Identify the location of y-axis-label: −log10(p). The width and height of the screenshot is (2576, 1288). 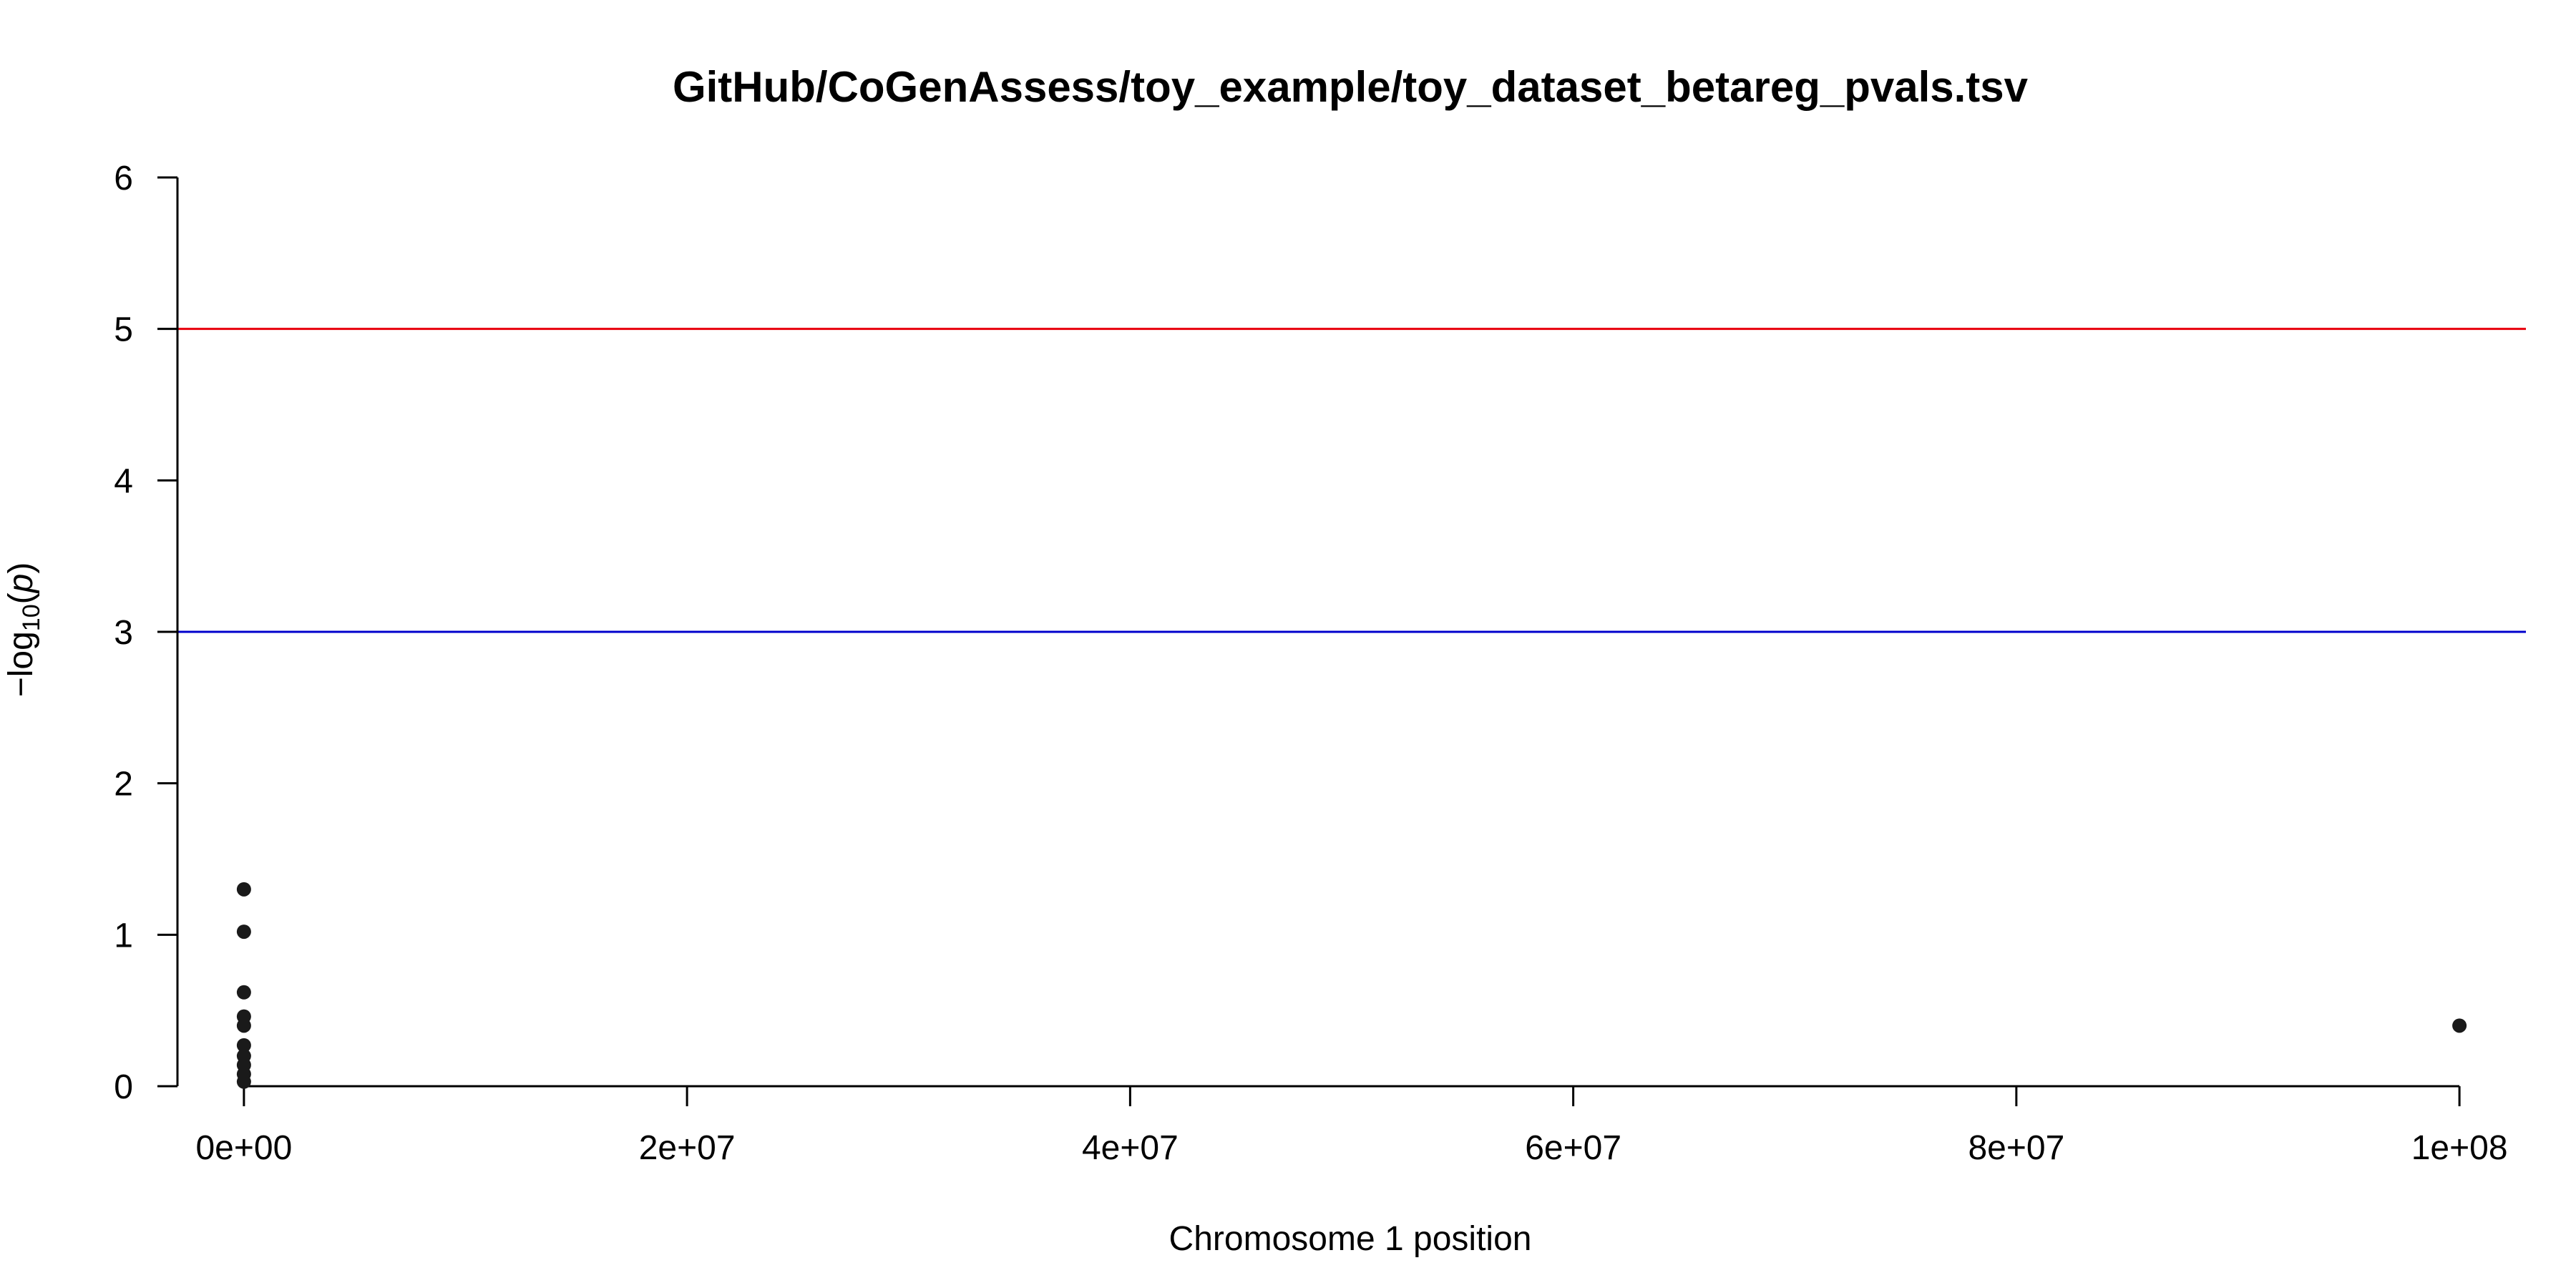
(23, 630).